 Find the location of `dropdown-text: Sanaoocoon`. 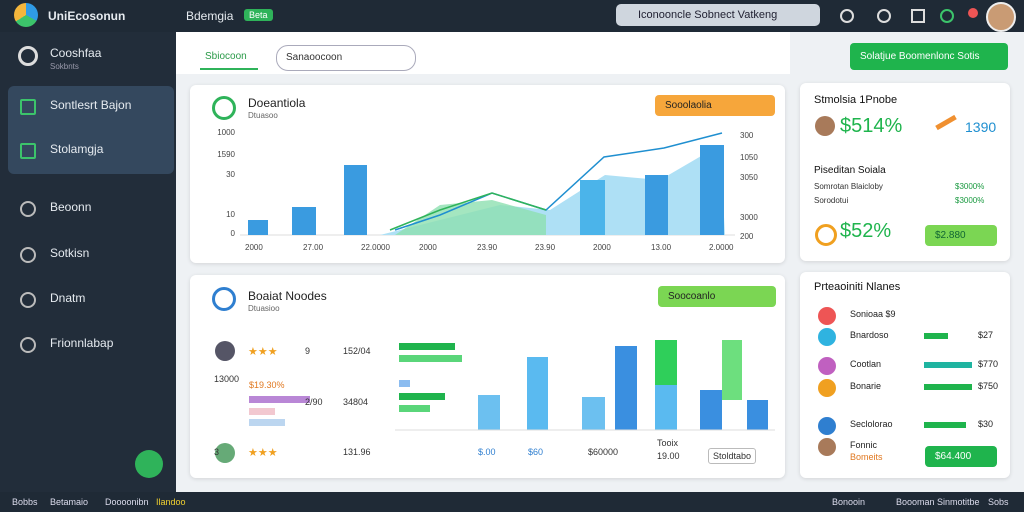

dropdown-text: Sanaoocoon is located at coordinates (314, 57).